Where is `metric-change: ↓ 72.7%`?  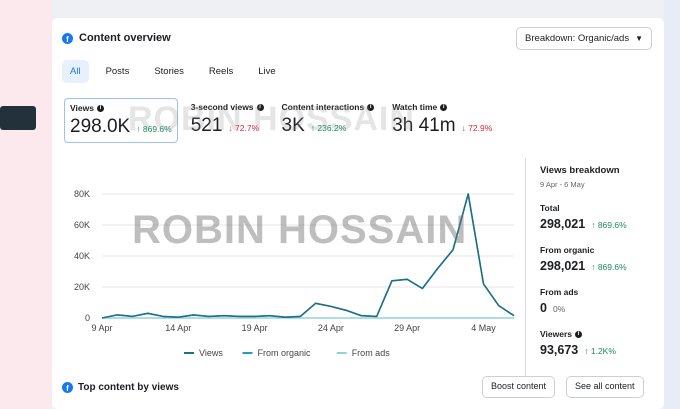 metric-change: ↓ 72.7% is located at coordinates (243, 128).